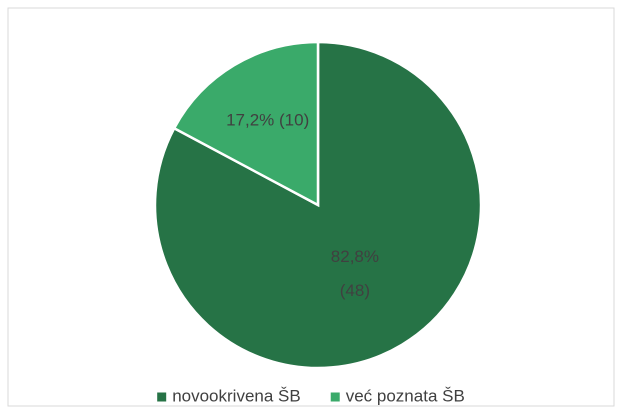 The height and width of the screenshot is (414, 622). Describe the element at coordinates (405, 395) in the screenshot. I see `legend-label: već poznata ŠB` at that location.